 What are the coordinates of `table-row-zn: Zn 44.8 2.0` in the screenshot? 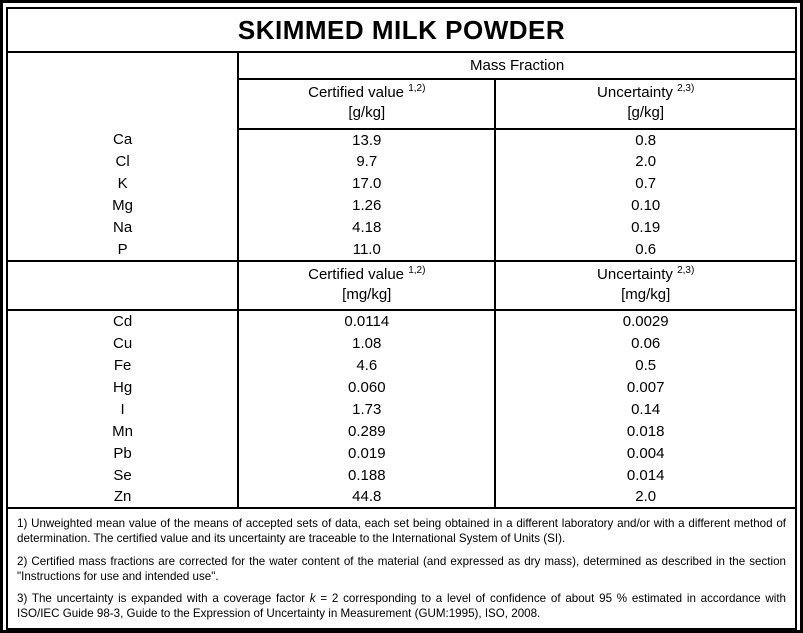 It's located at (401, 497).